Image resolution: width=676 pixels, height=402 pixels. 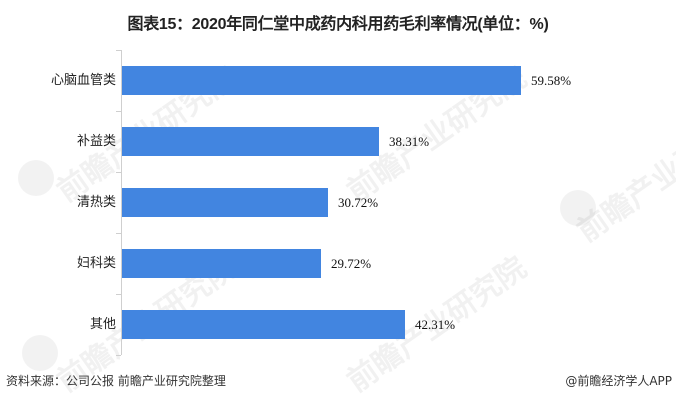 I want to click on value-label: 38.31%, so click(x=409, y=141).